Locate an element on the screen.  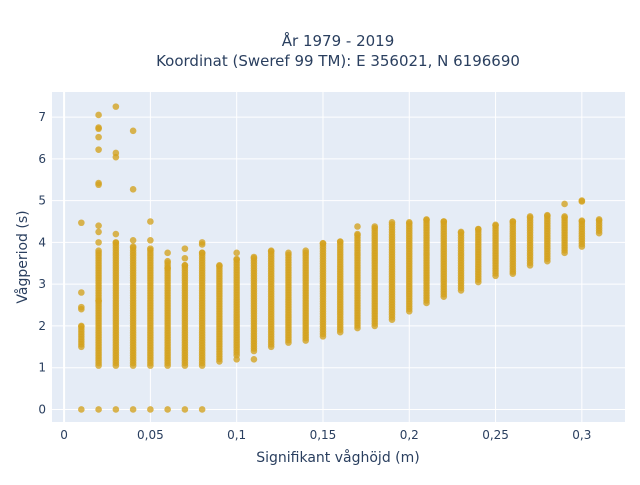
x-axis-title: Signifikant våghöjd (m) is located at coordinates (337, 457).